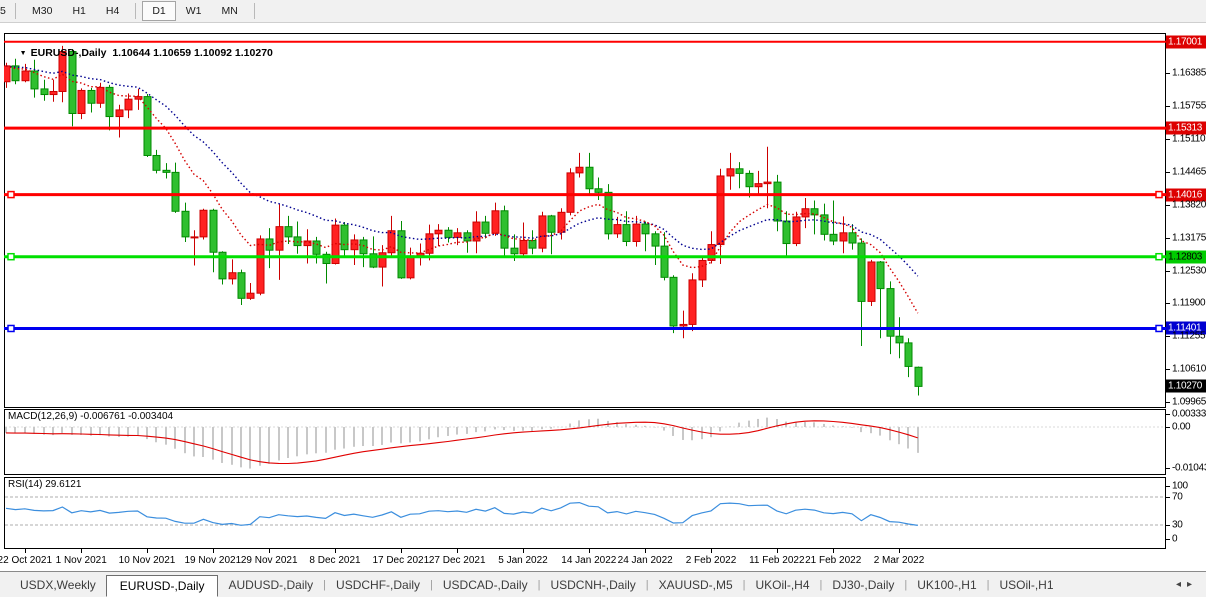  Describe the element at coordinates (1177, 525) in the screenshot. I see `rsi-tick-label: 30` at that location.